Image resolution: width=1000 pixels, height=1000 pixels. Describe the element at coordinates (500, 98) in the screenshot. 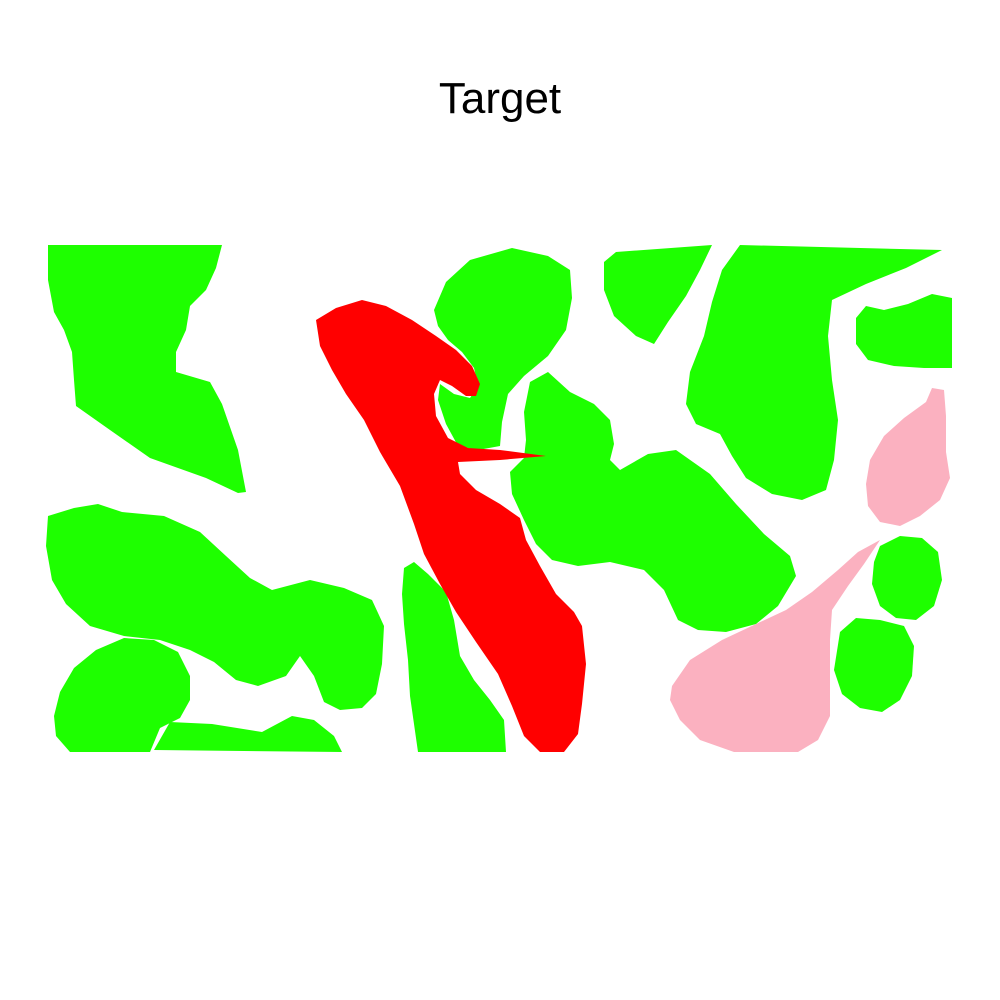

I see `figure-title: Target` at that location.